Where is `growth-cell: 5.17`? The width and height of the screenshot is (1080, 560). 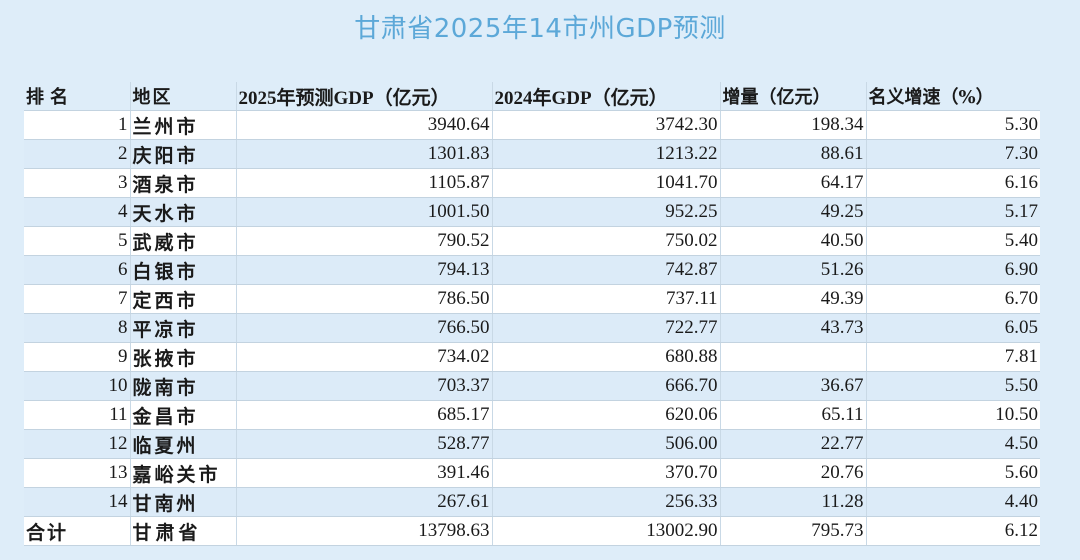
growth-cell: 5.17 is located at coordinates (952, 212).